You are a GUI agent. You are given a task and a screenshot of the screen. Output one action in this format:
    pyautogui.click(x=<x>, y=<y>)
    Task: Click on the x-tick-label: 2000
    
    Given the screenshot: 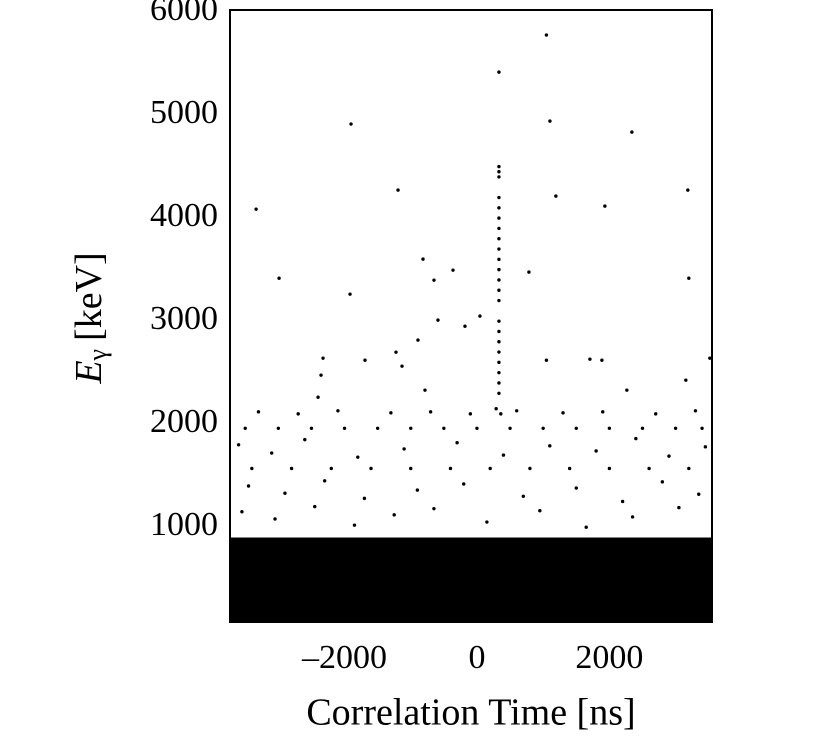 What is the action you would take?
    pyautogui.click(x=609, y=657)
    